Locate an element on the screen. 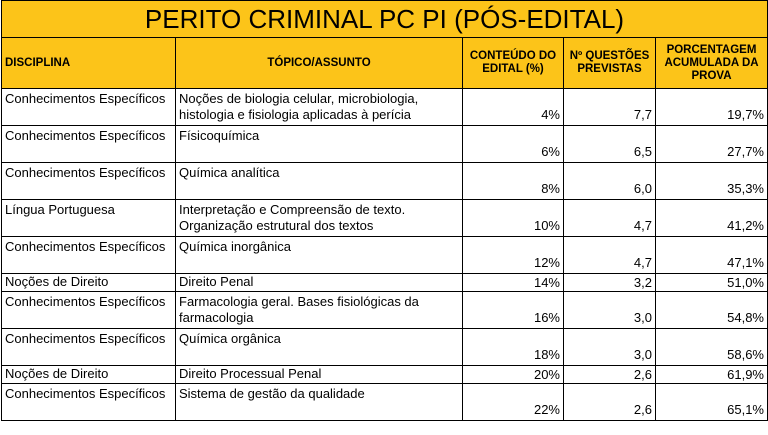 The image size is (768, 435). number-cell: 12% is located at coordinates (513, 255).